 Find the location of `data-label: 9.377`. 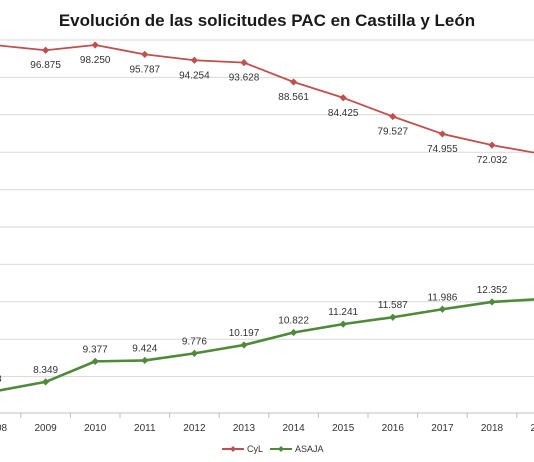

data-label: 9.377 is located at coordinates (95, 349).